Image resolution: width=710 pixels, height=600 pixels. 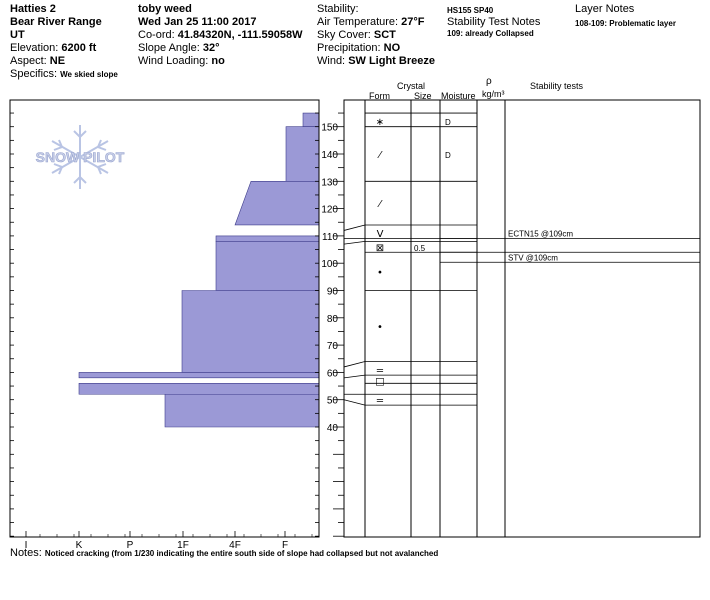 What do you see at coordinates (333, 401) in the screenshot?
I see `height-tick-label-50: 50` at bounding box center [333, 401].